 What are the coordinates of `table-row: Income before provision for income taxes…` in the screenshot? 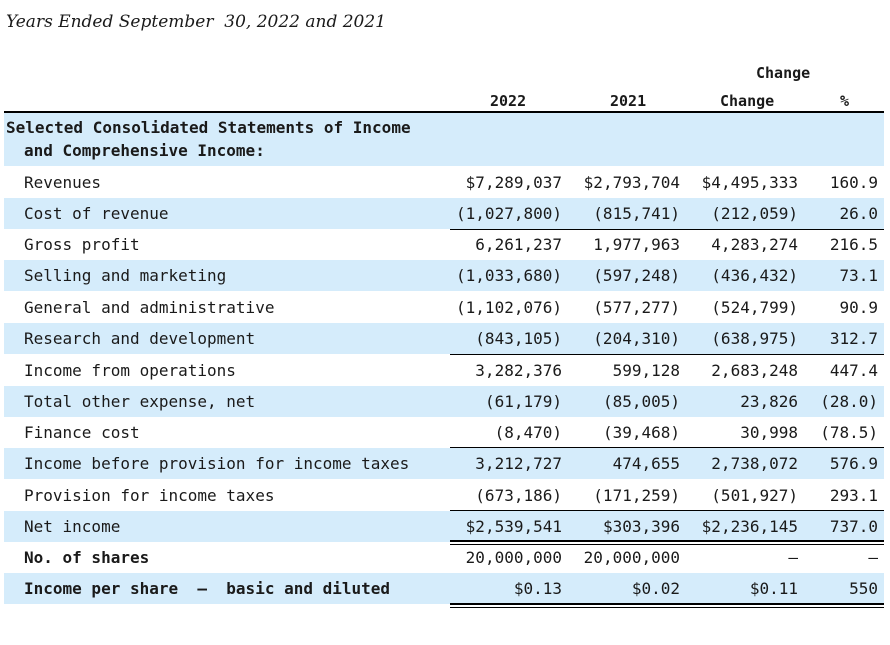 It's located at (444, 463).